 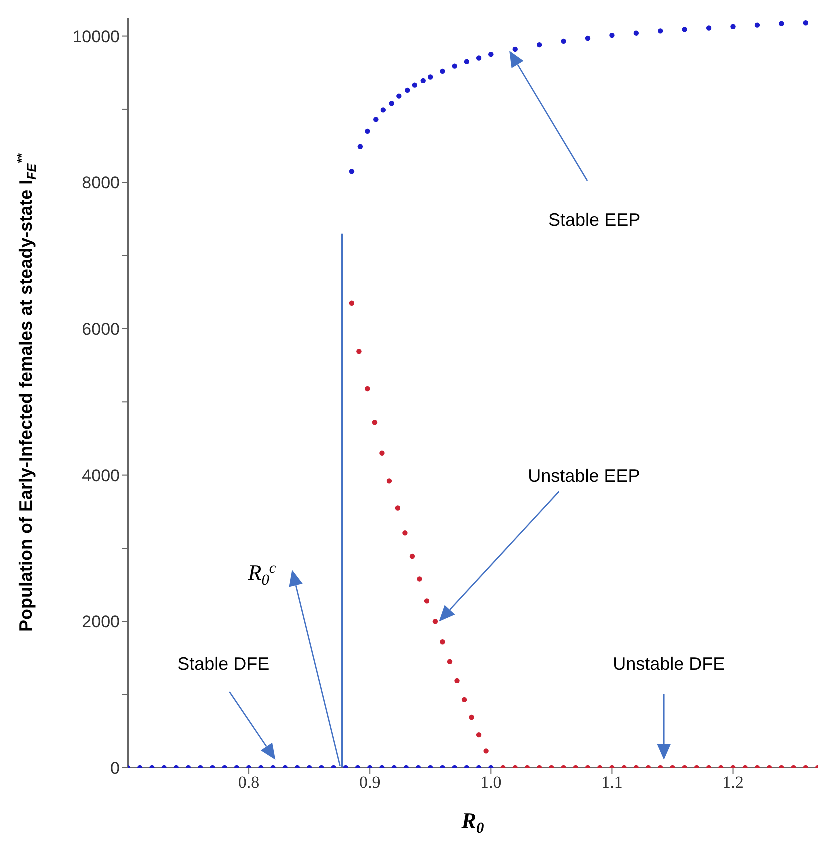 I want to click on y-tick-label: 0, so click(x=115, y=768).